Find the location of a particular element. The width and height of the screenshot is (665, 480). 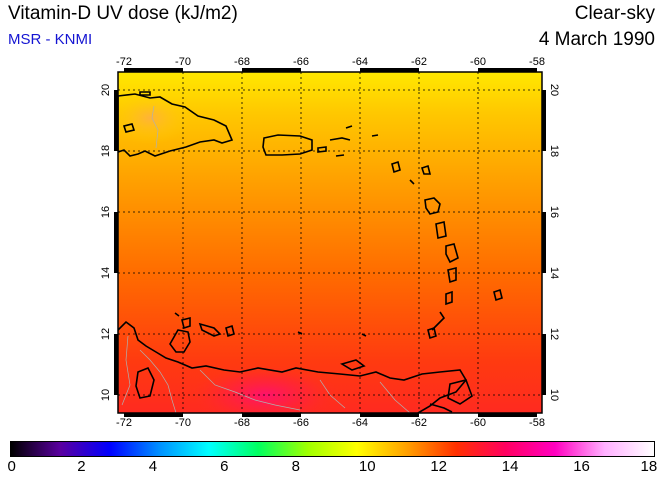

antigua is located at coordinates (426, 169).